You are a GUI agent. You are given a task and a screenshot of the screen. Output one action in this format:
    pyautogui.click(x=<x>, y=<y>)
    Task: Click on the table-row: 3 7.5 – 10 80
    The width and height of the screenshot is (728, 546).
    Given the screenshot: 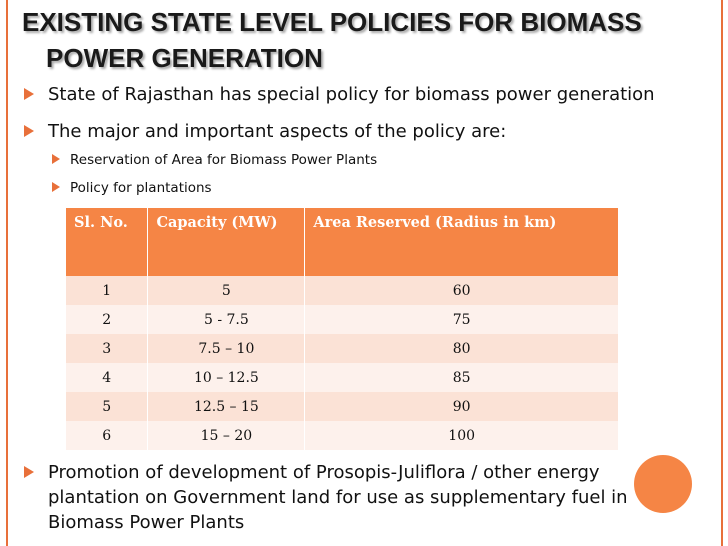 What is the action you would take?
    pyautogui.click(x=342, y=348)
    